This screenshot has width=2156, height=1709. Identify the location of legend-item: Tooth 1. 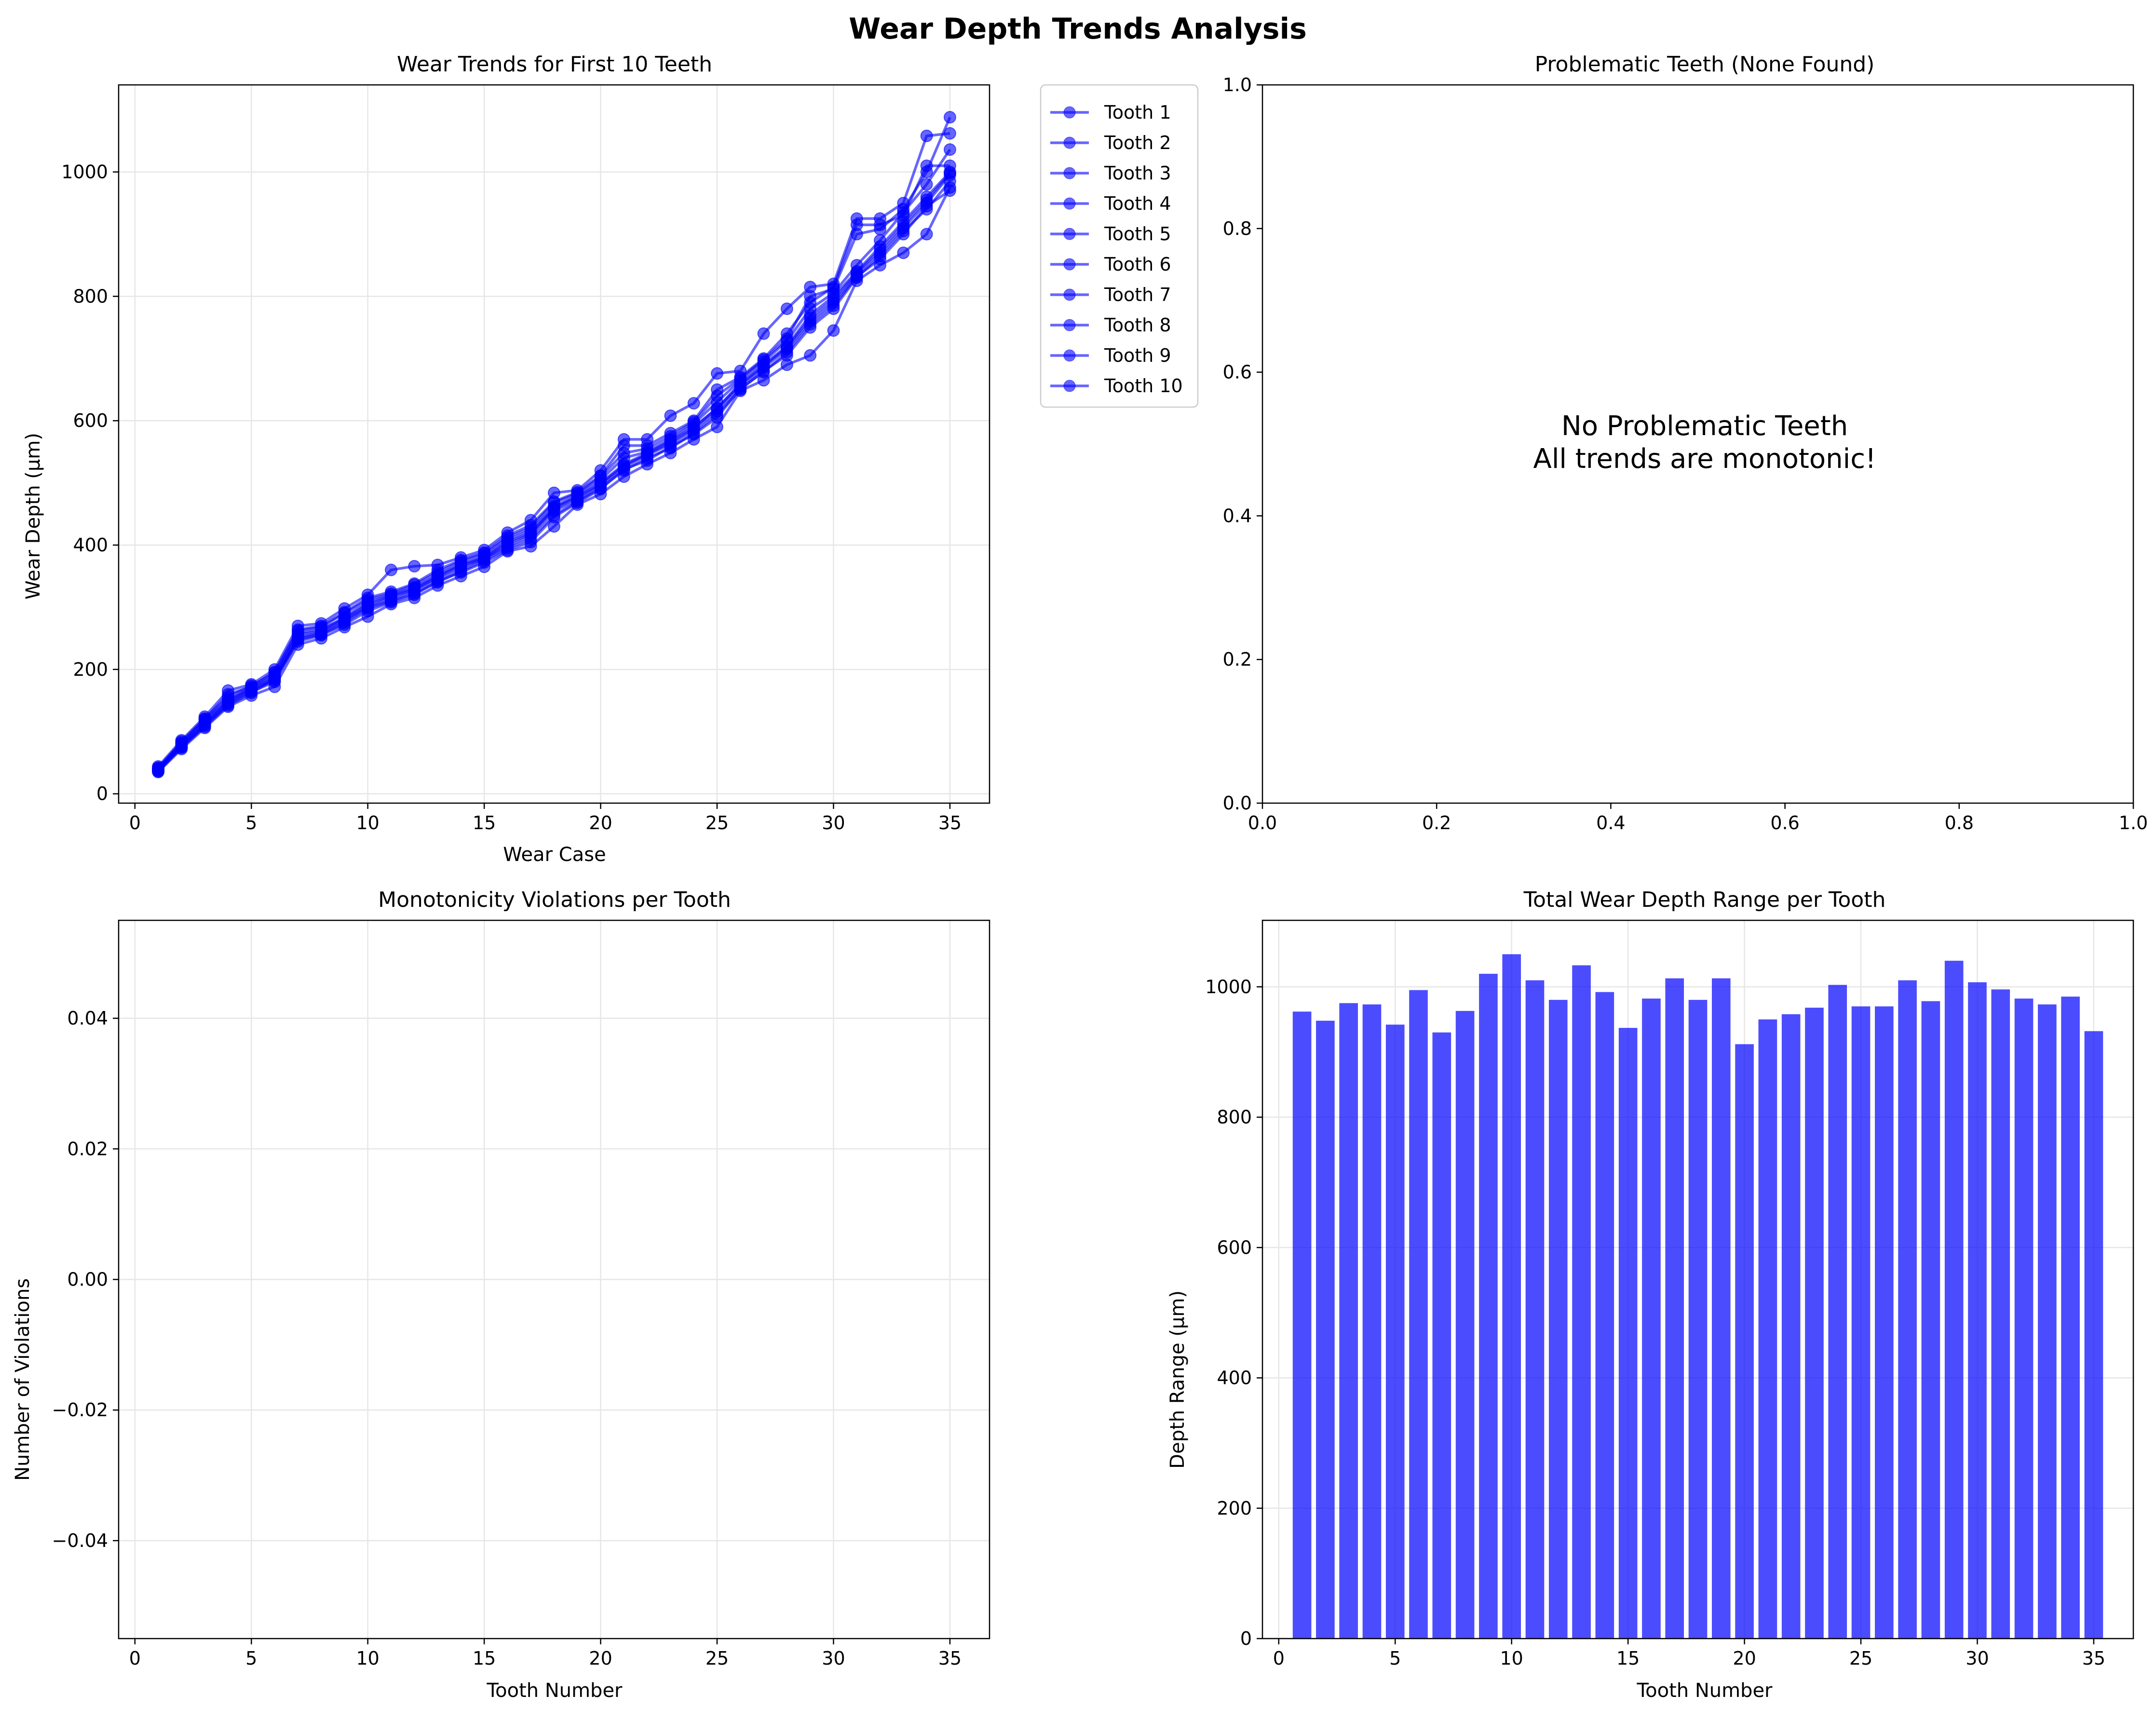
(1110, 112).